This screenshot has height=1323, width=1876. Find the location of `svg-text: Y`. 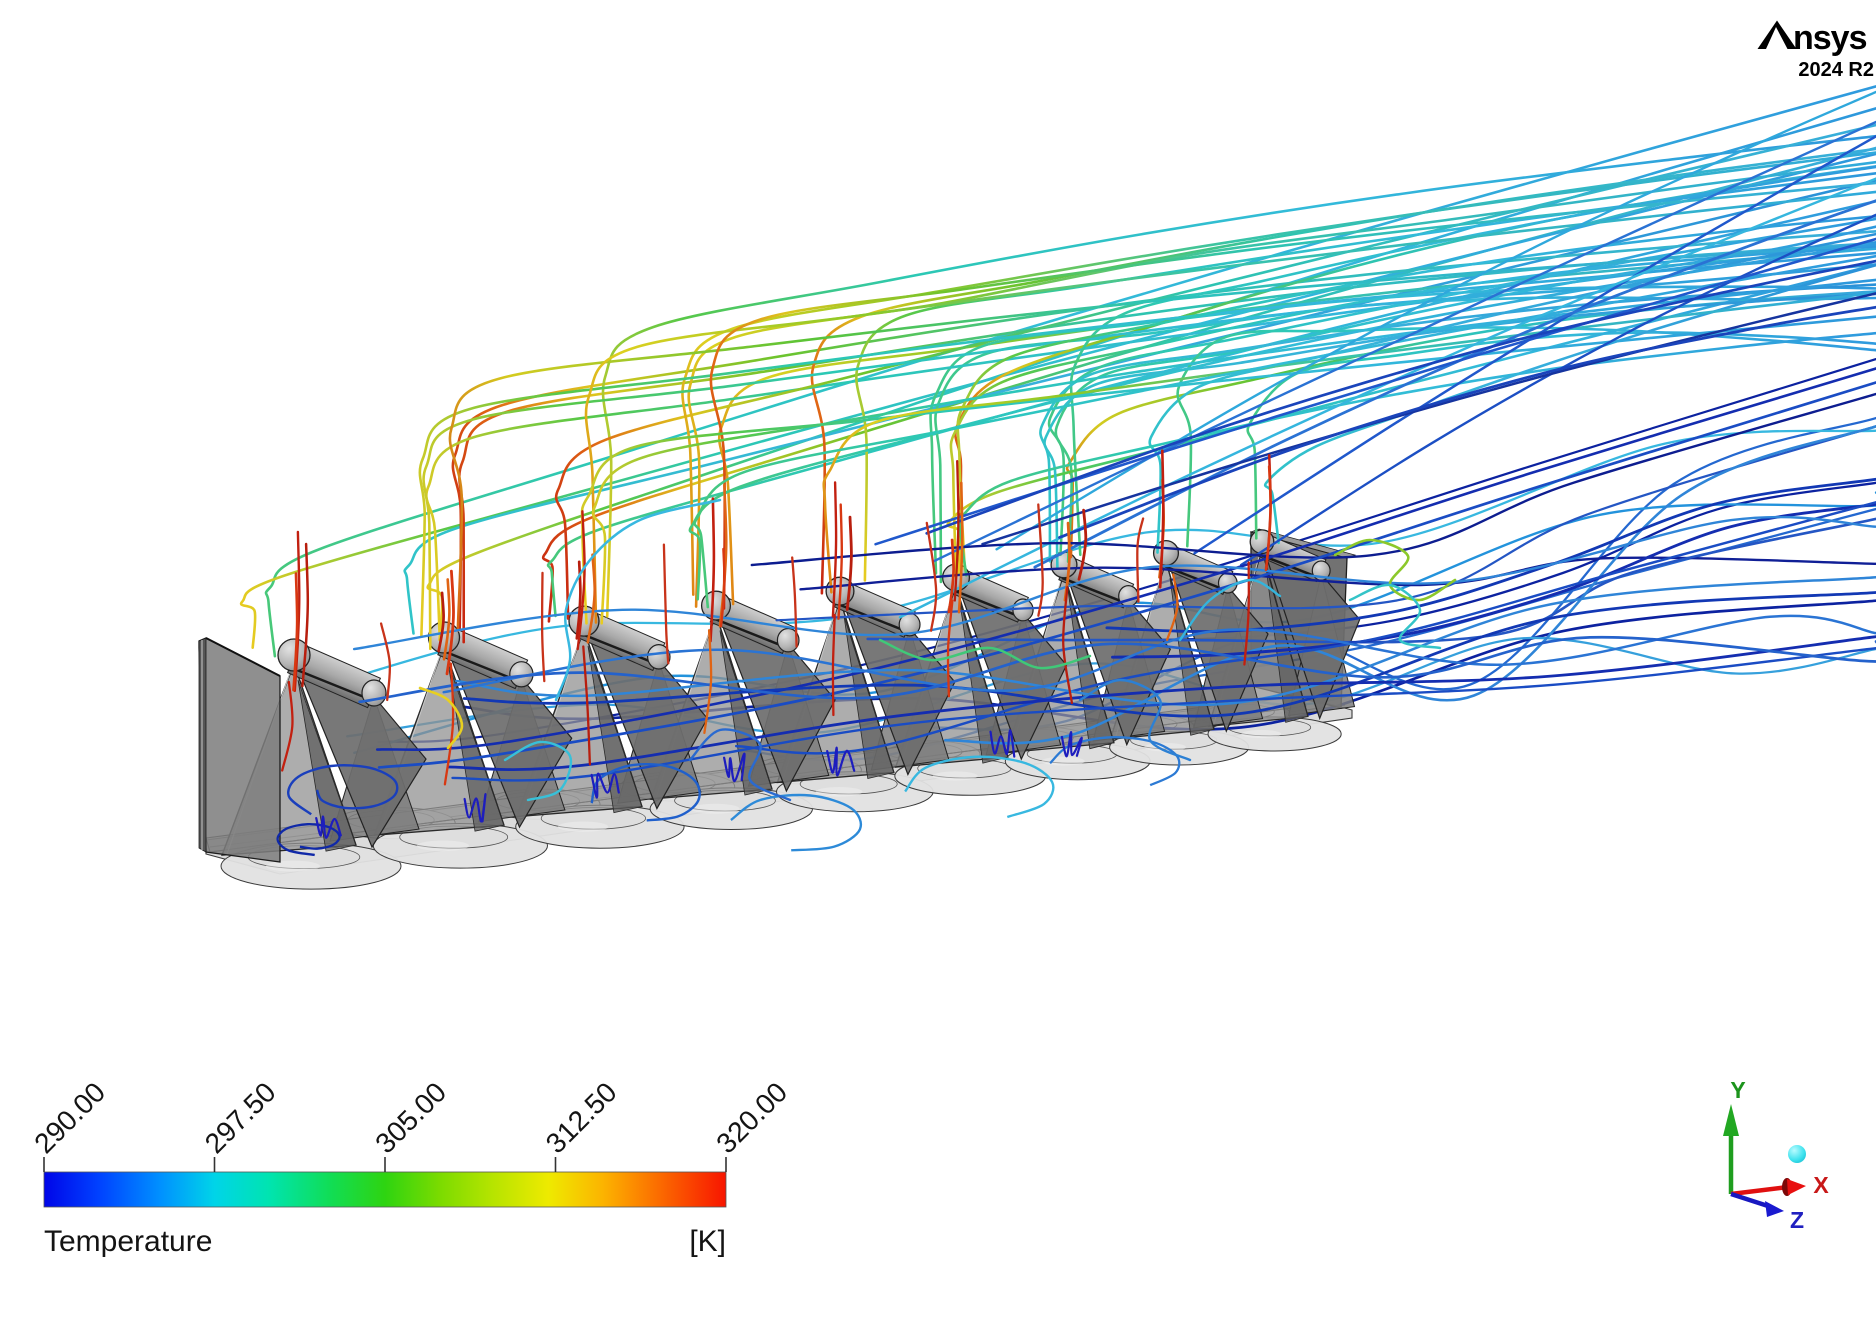

svg-text: Y is located at coordinates (1737, 1090).